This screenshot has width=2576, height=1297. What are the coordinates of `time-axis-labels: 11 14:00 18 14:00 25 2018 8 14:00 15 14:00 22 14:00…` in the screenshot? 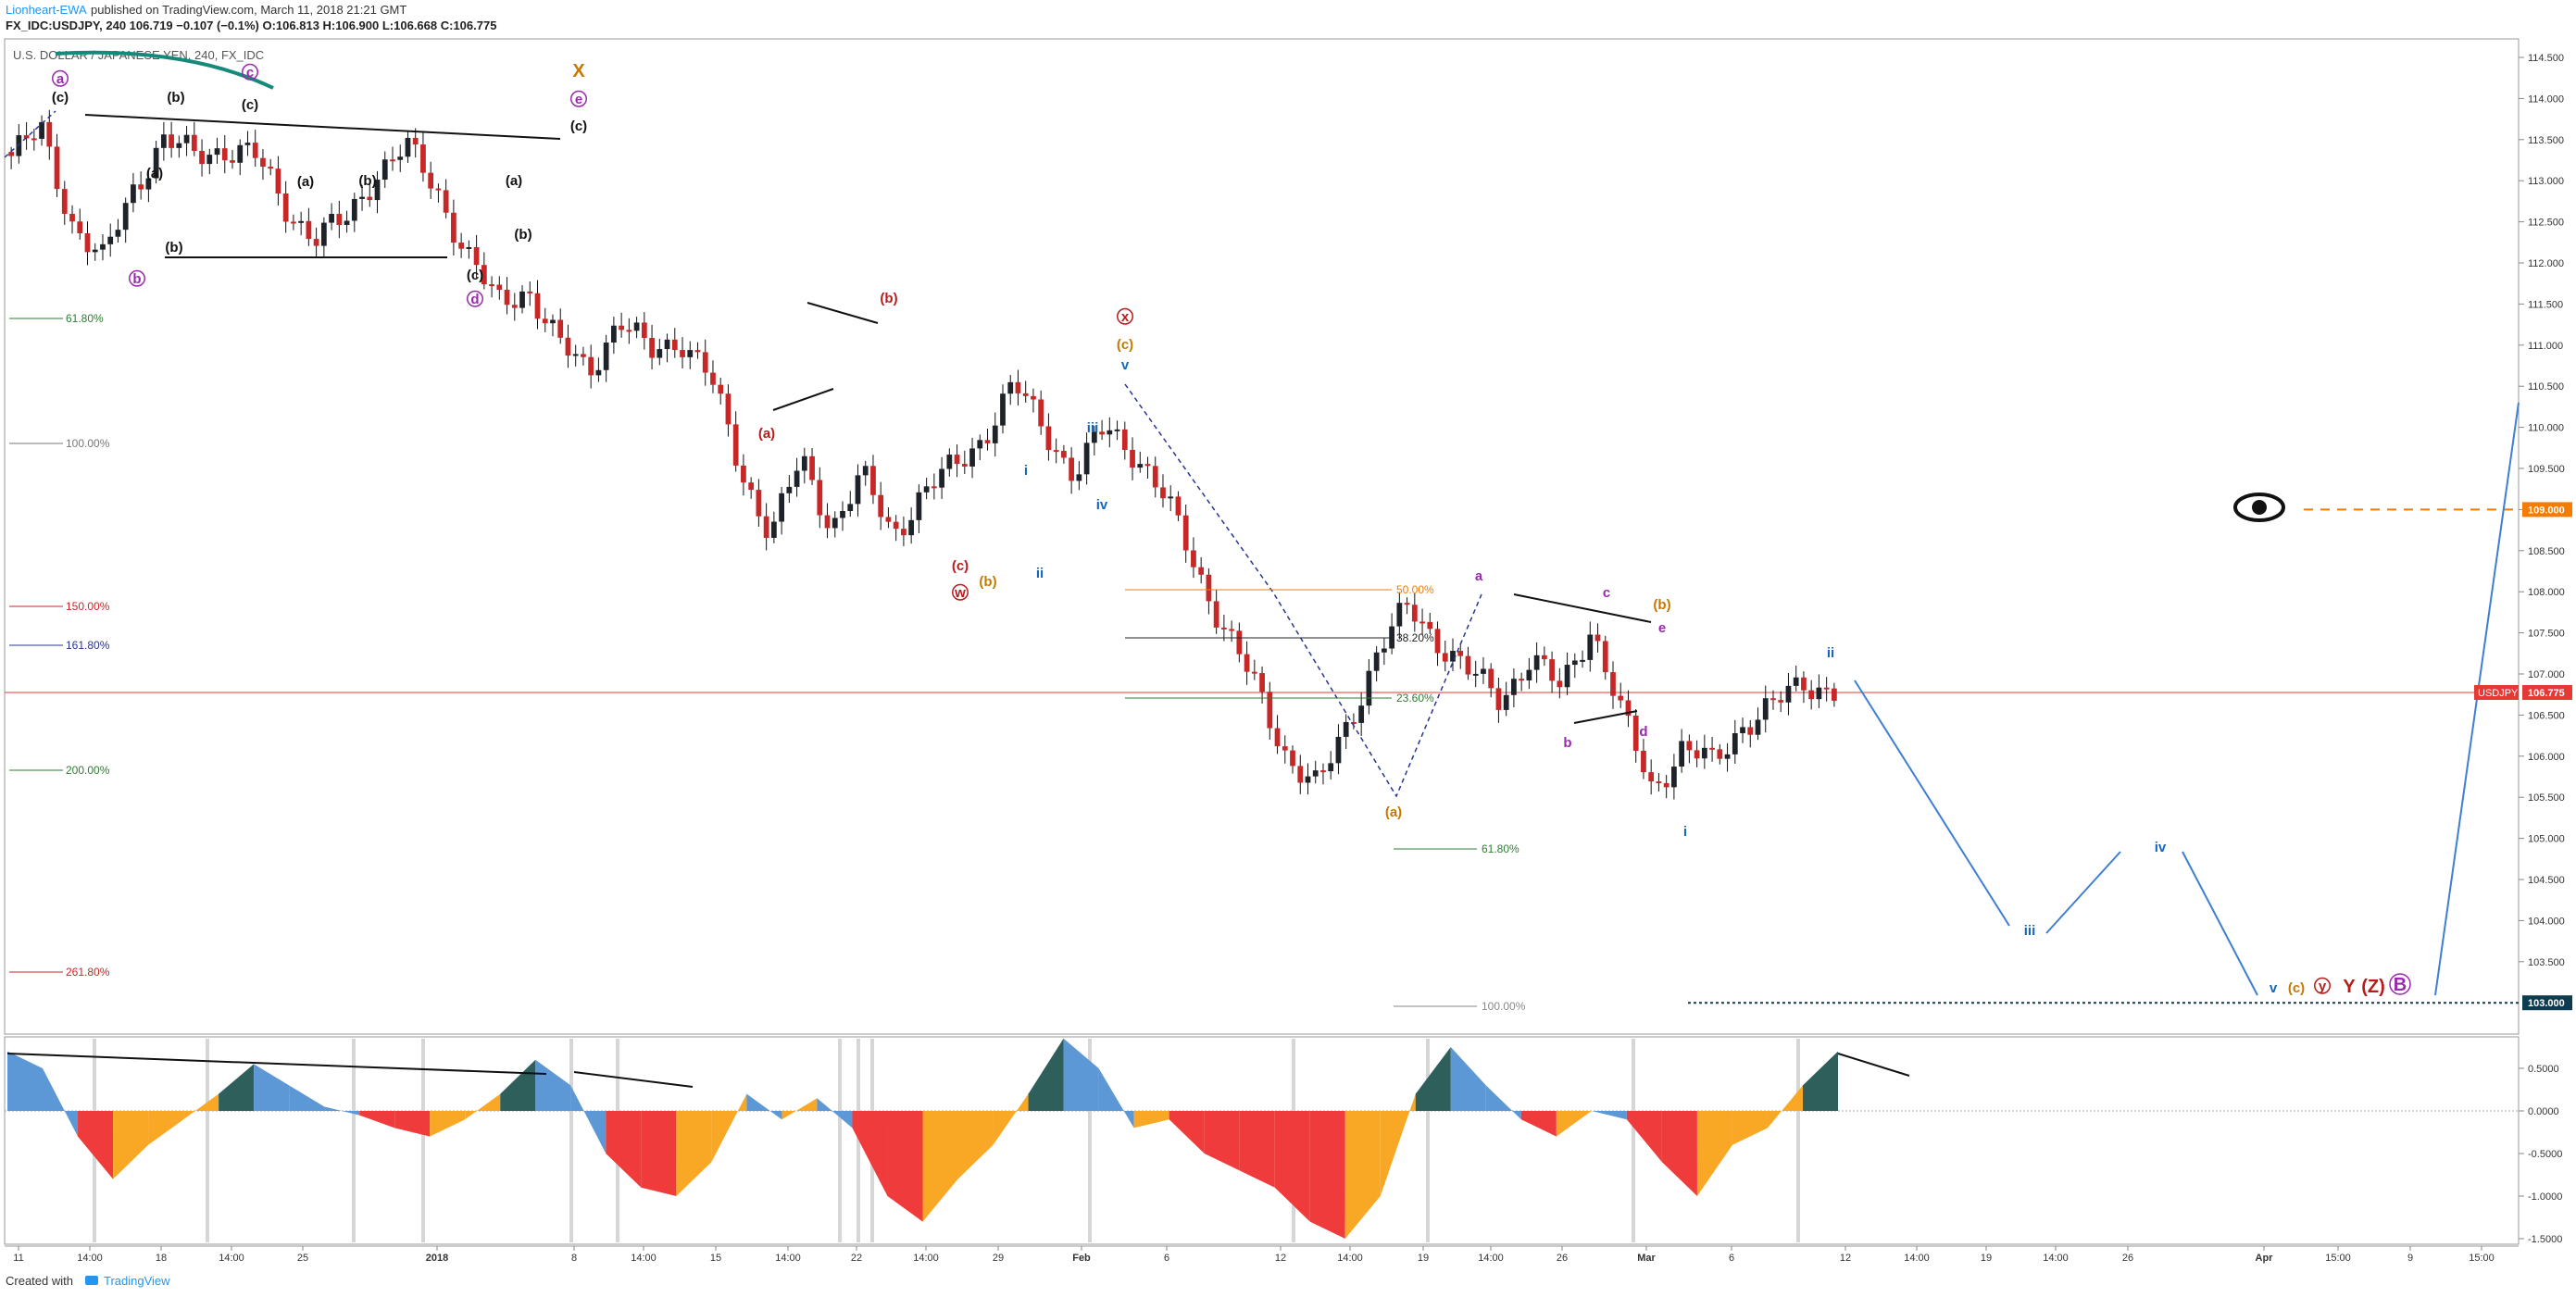 It's located at (1254, 1255).